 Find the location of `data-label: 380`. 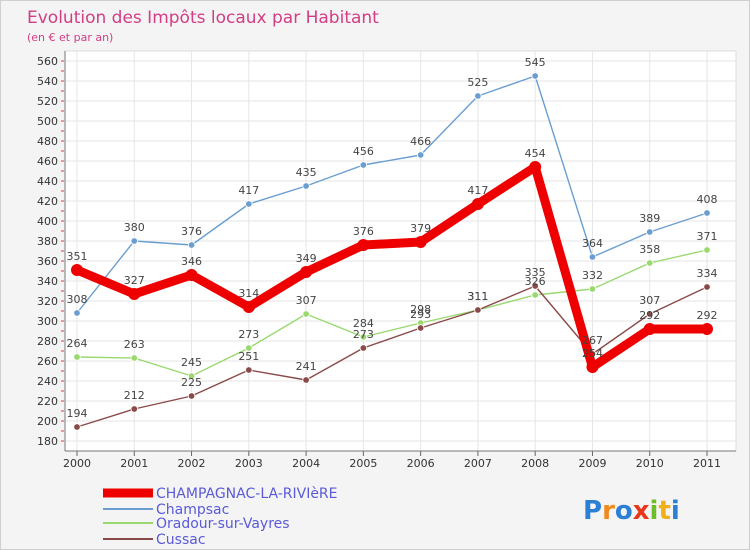

data-label: 380 is located at coordinates (134, 227).